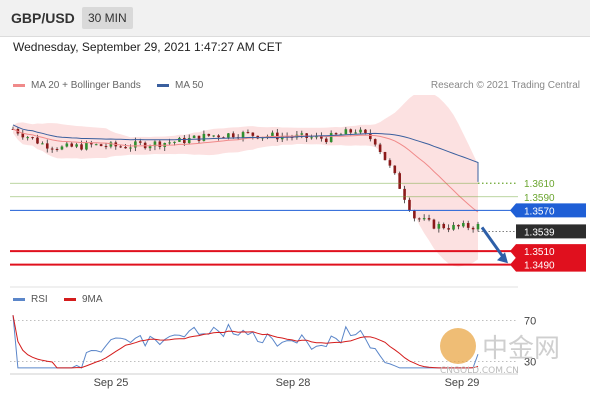  I want to click on rsi-level-label: 30, so click(530, 363).